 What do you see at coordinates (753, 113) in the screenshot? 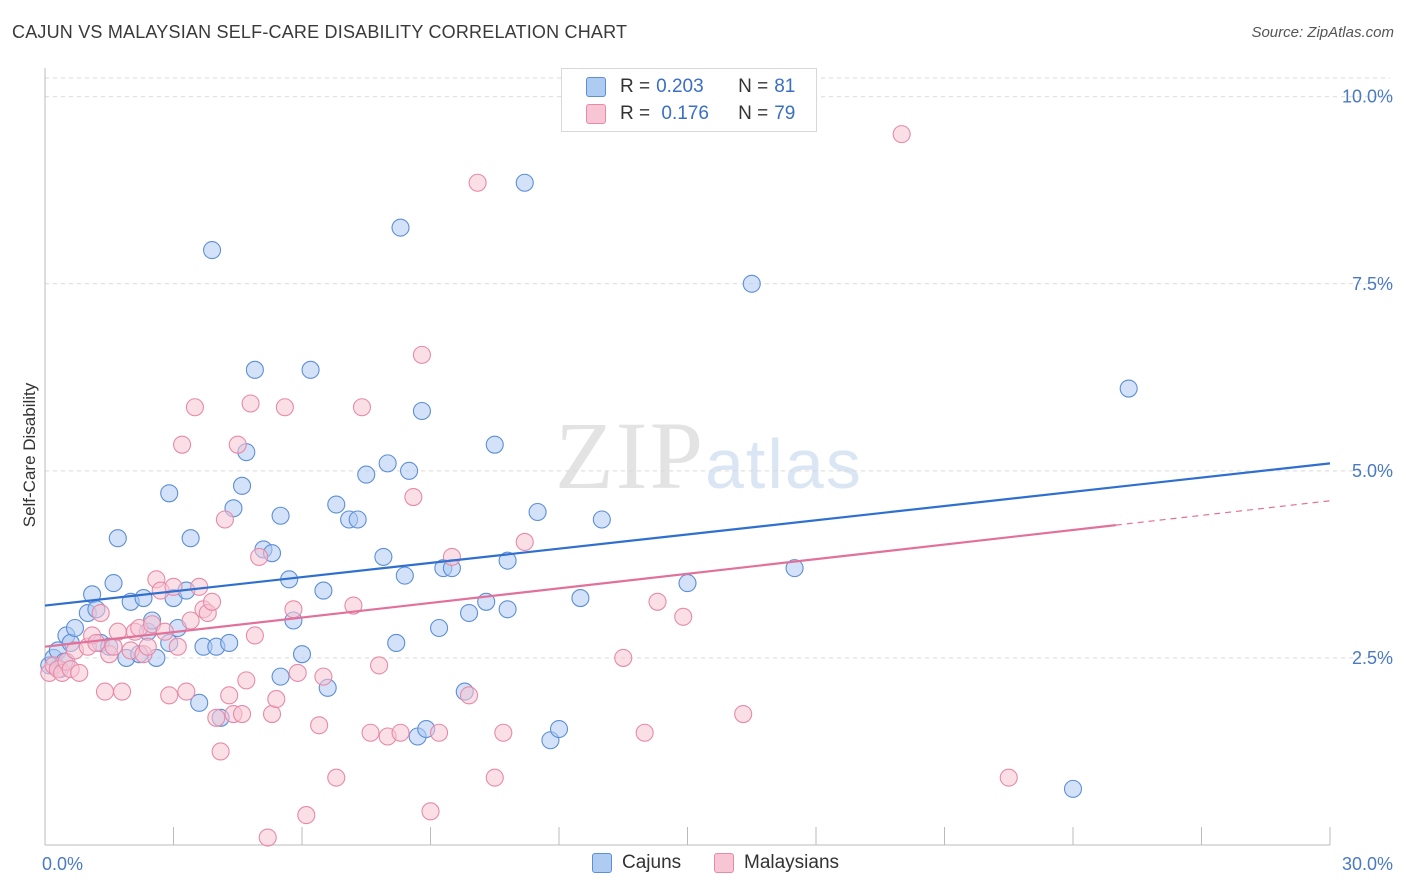
I see `legend-n-label: N =` at bounding box center [753, 113].